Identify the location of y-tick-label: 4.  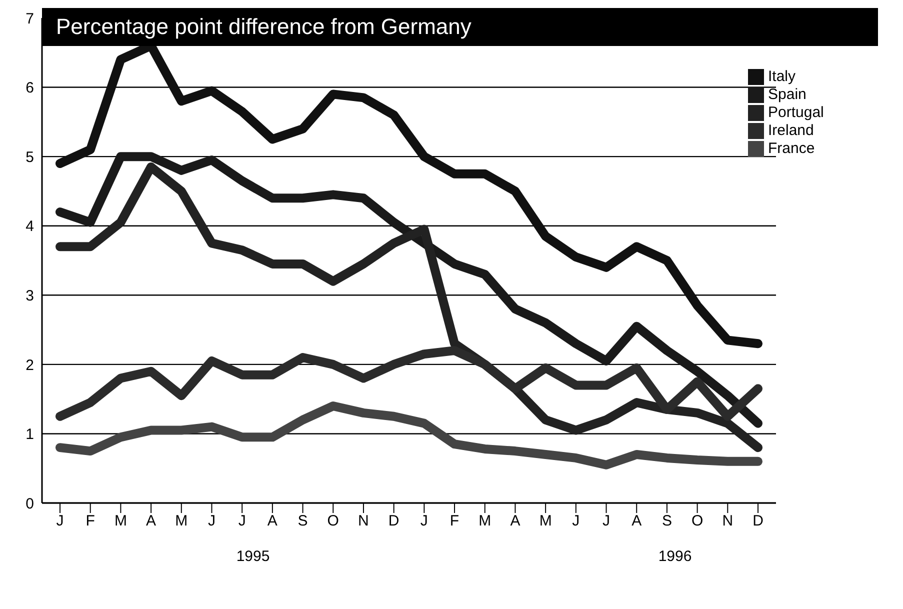
(30, 227).